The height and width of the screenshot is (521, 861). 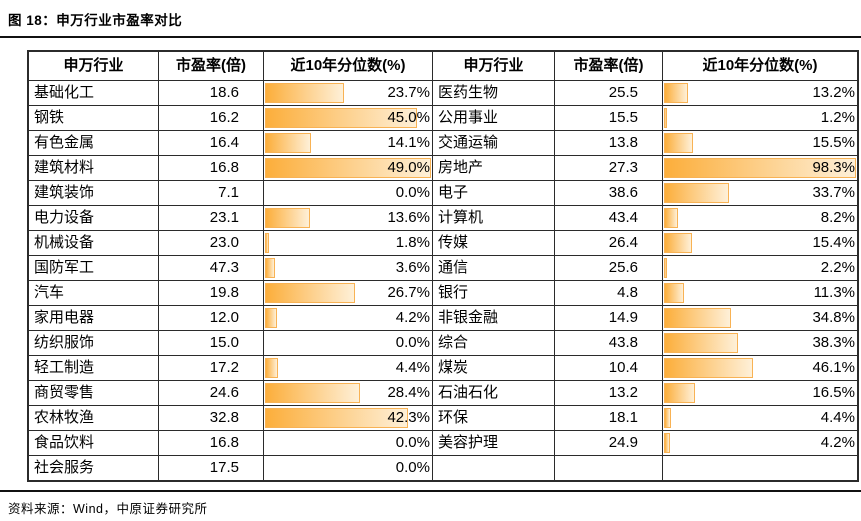 What do you see at coordinates (609, 443) in the screenshot?
I see `pe-cell: 24.9` at bounding box center [609, 443].